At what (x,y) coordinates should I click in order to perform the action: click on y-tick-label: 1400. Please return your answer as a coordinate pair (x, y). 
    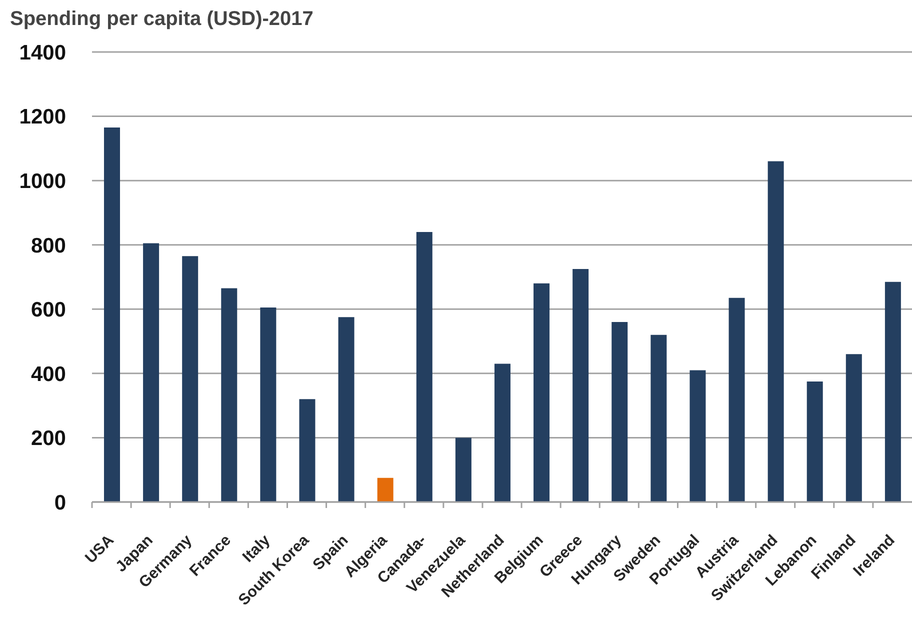
    Looking at the image, I should click on (42, 52).